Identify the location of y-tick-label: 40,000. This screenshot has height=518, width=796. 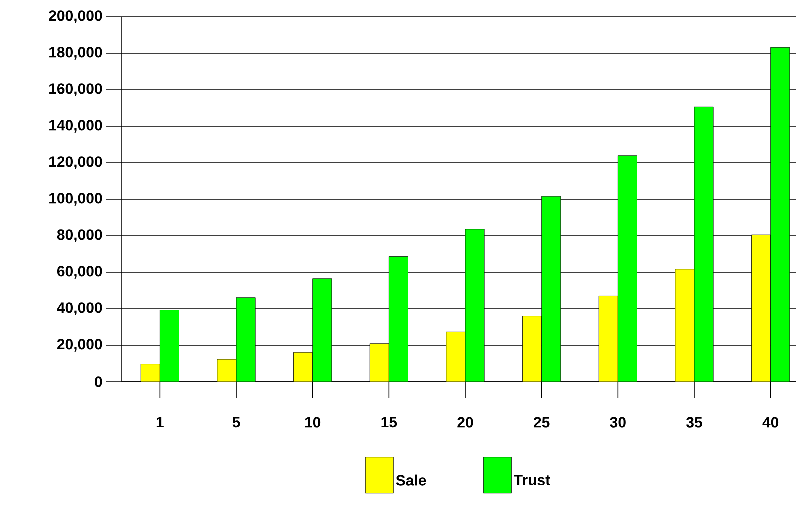
(79, 309).